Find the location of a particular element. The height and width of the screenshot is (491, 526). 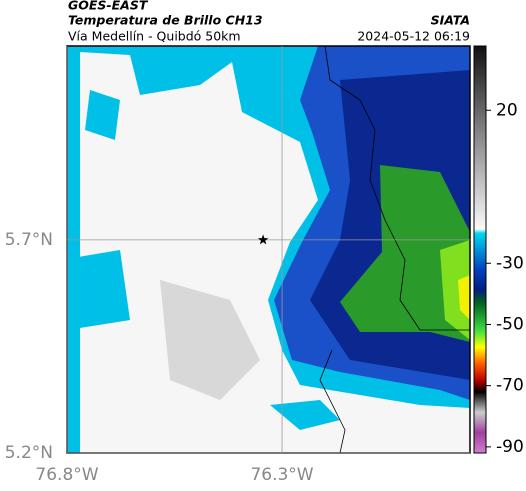

colorbar-tick-label: 20 is located at coordinates (507, 110).